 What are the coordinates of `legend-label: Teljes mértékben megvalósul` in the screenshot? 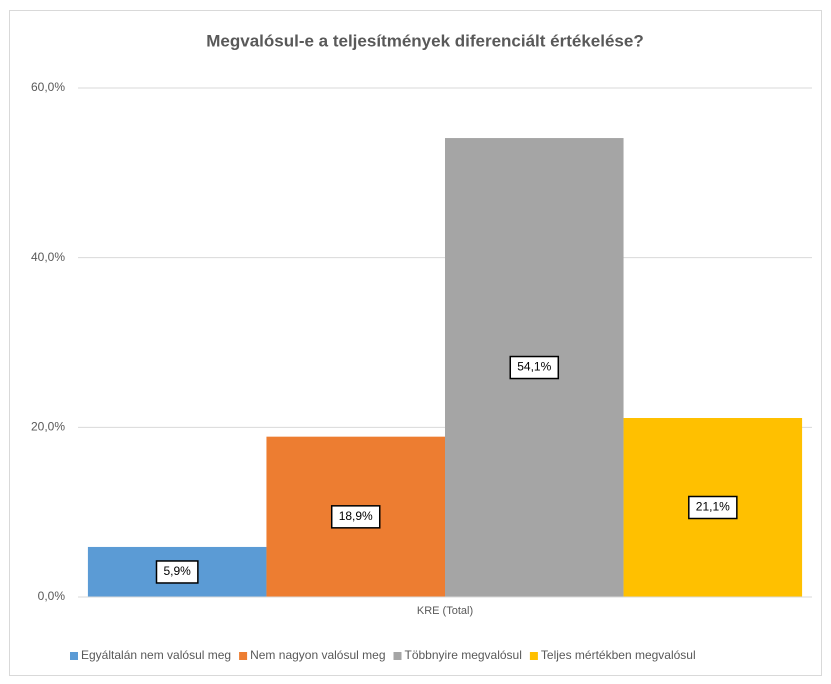 It's located at (618, 655).